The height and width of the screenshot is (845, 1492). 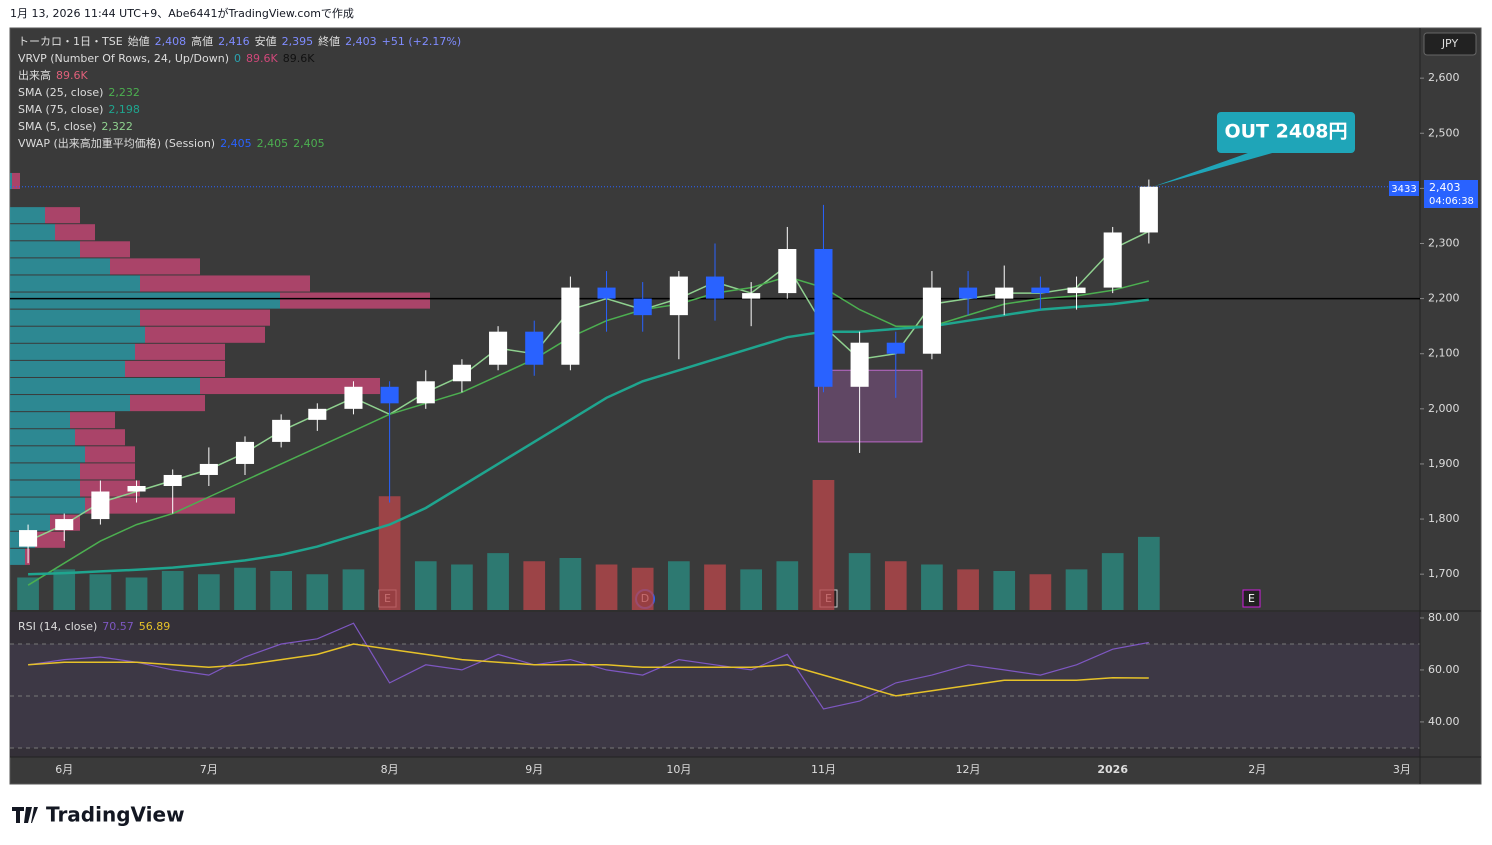 What do you see at coordinates (1251, 598) in the screenshot?
I see `earnings-marker` at bounding box center [1251, 598].